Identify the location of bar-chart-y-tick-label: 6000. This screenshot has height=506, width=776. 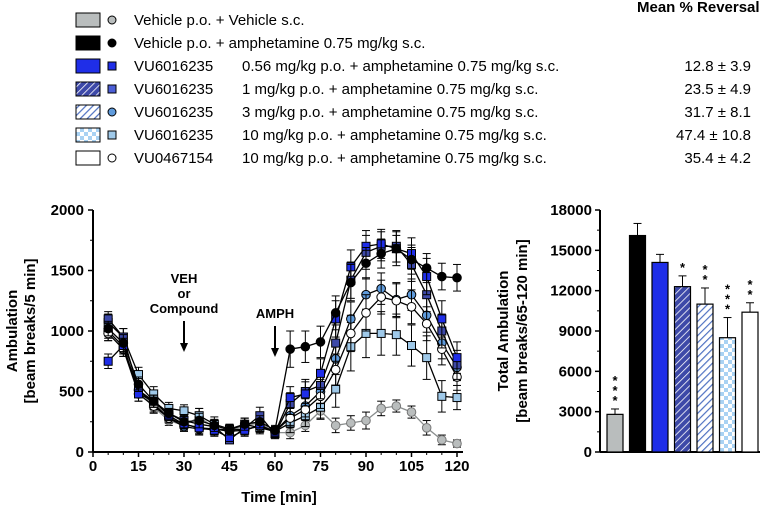
(575, 371).